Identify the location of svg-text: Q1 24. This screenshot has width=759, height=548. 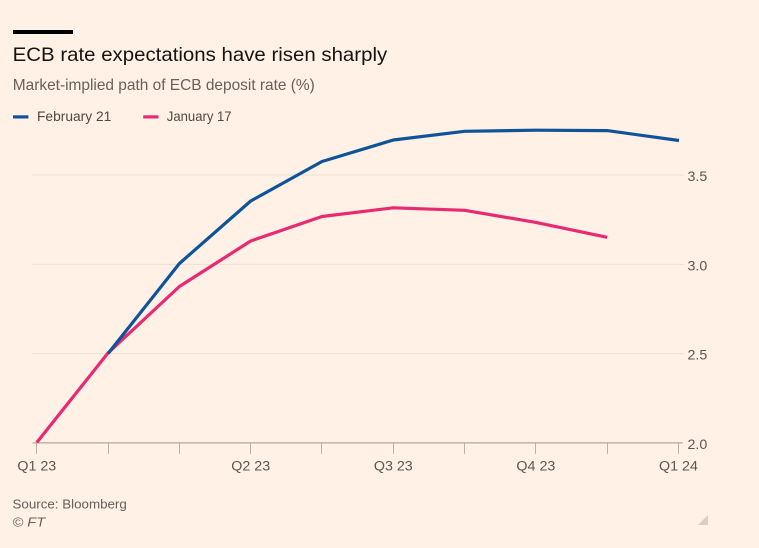
(678, 465).